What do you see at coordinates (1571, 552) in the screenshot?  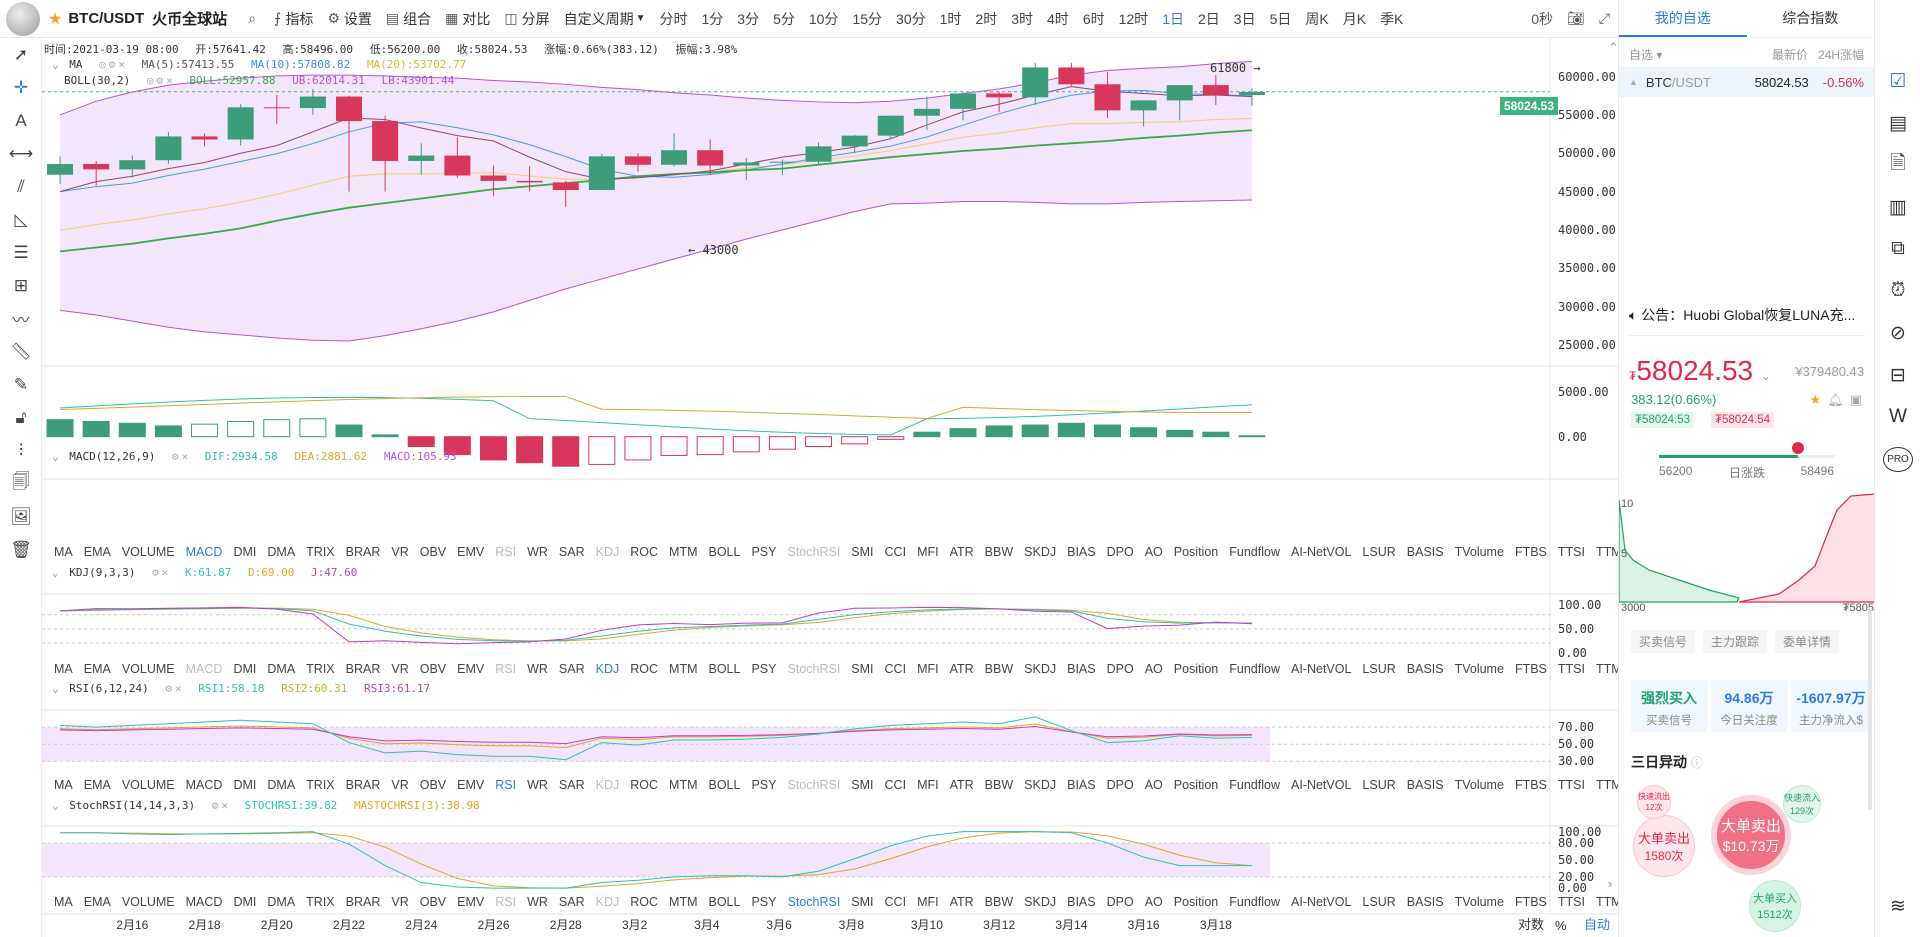 I see `indicator-tab-ttsi: TTSI` at bounding box center [1571, 552].